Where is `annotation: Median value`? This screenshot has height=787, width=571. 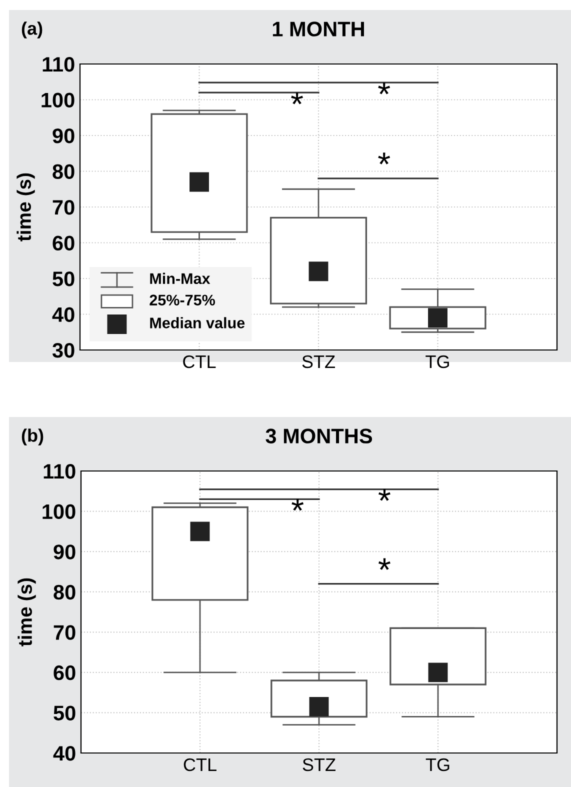
annotation: Median value is located at coordinates (197, 322).